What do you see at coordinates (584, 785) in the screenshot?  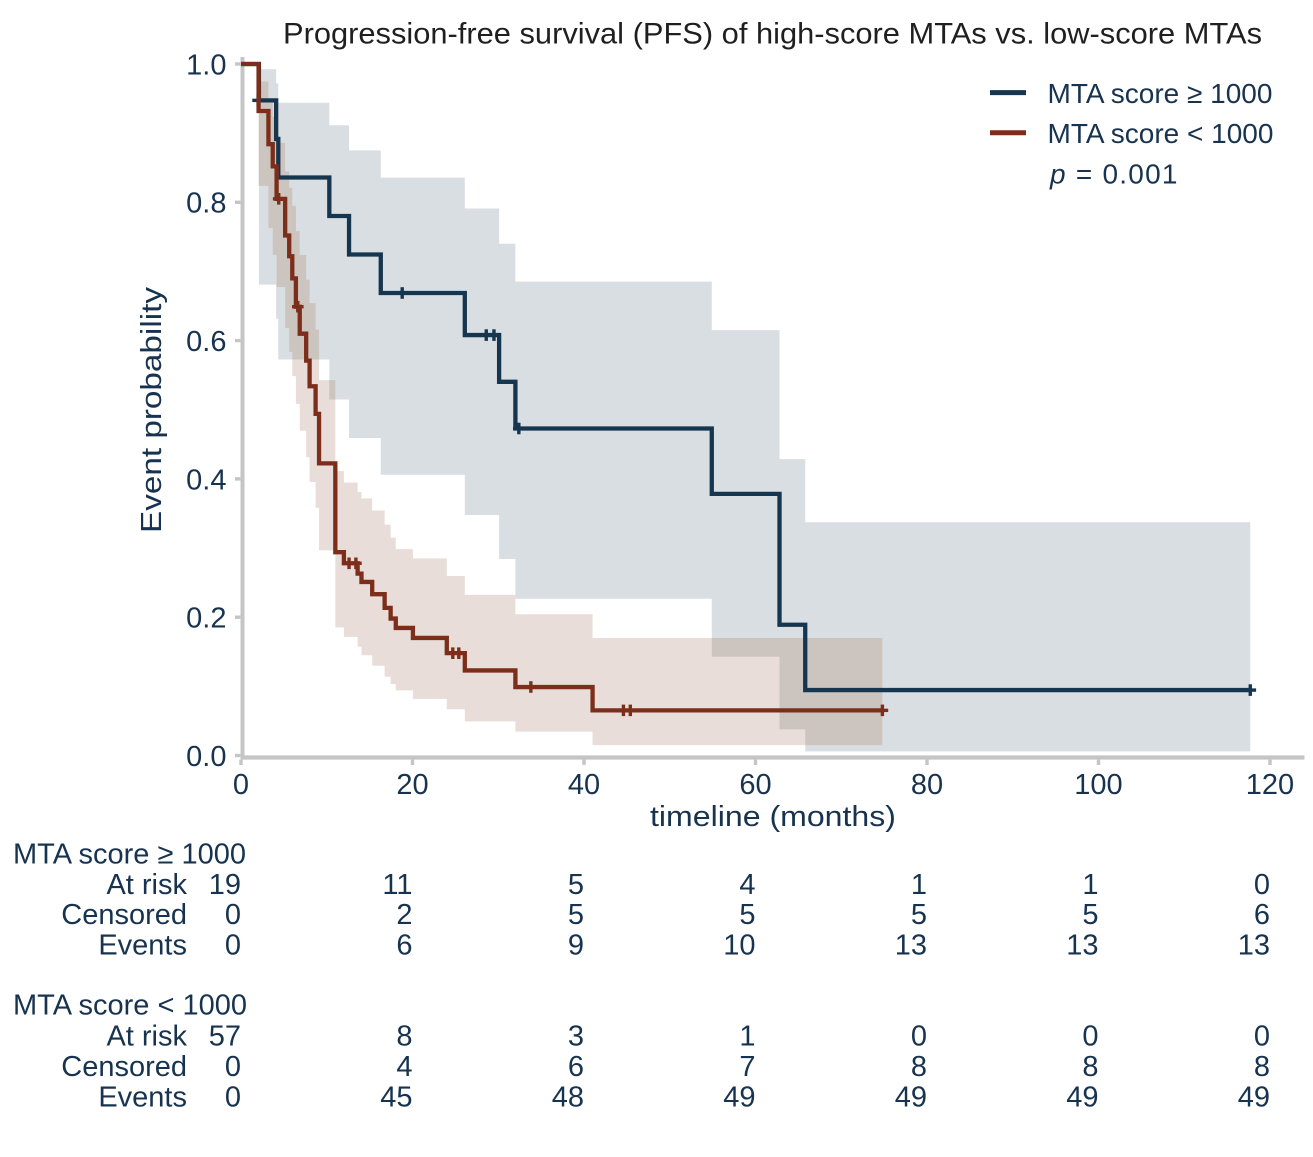 I see `svg-text: 40` at bounding box center [584, 785].